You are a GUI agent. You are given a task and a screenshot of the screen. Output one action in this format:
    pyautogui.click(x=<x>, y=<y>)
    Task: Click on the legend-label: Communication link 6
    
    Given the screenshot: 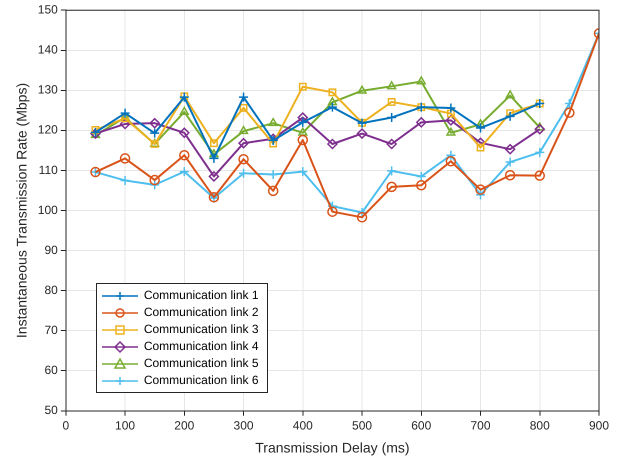 What is the action you would take?
    pyautogui.click(x=201, y=379)
    